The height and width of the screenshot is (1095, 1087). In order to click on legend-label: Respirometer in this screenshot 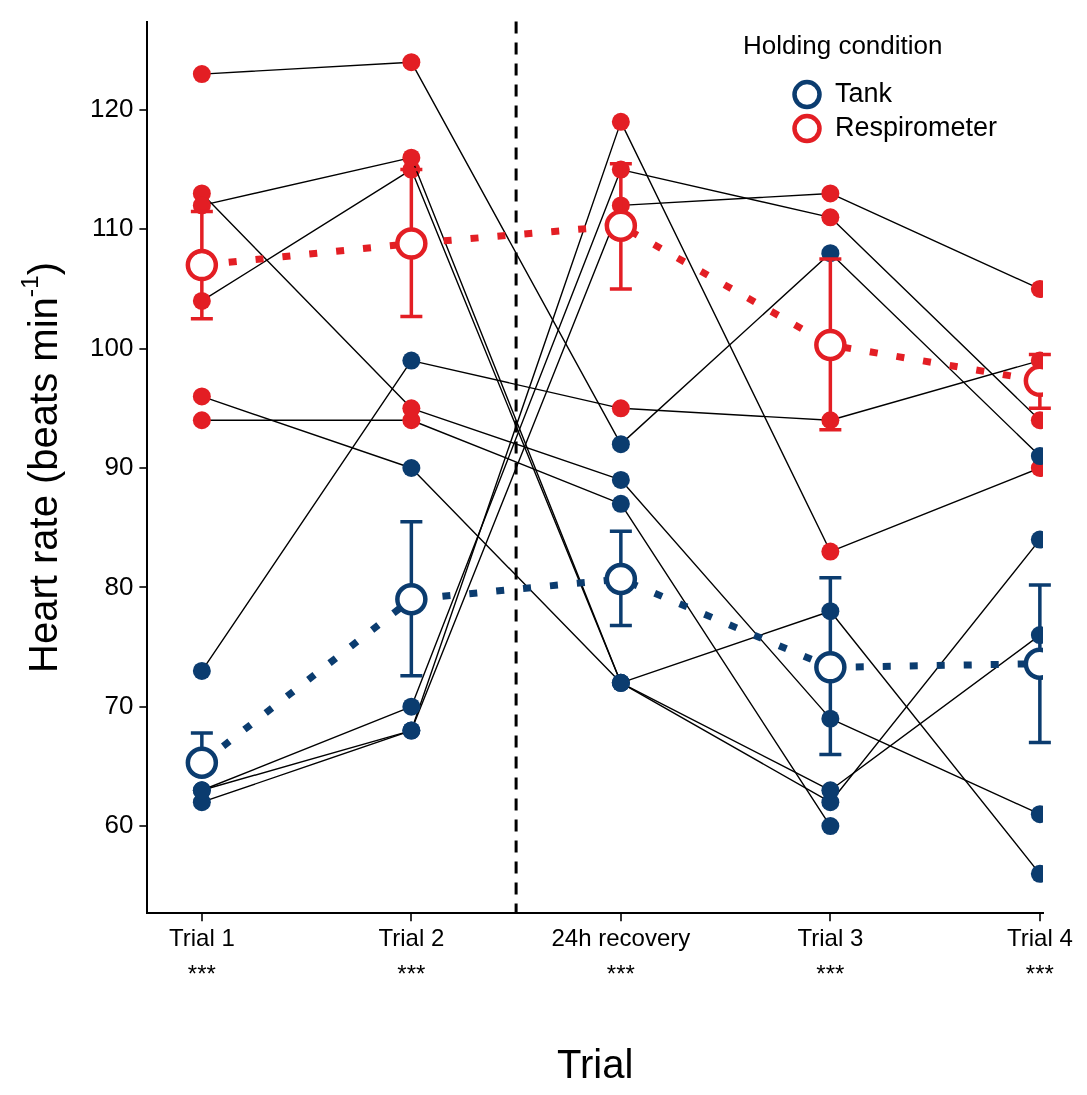, I will do `click(916, 127)`.